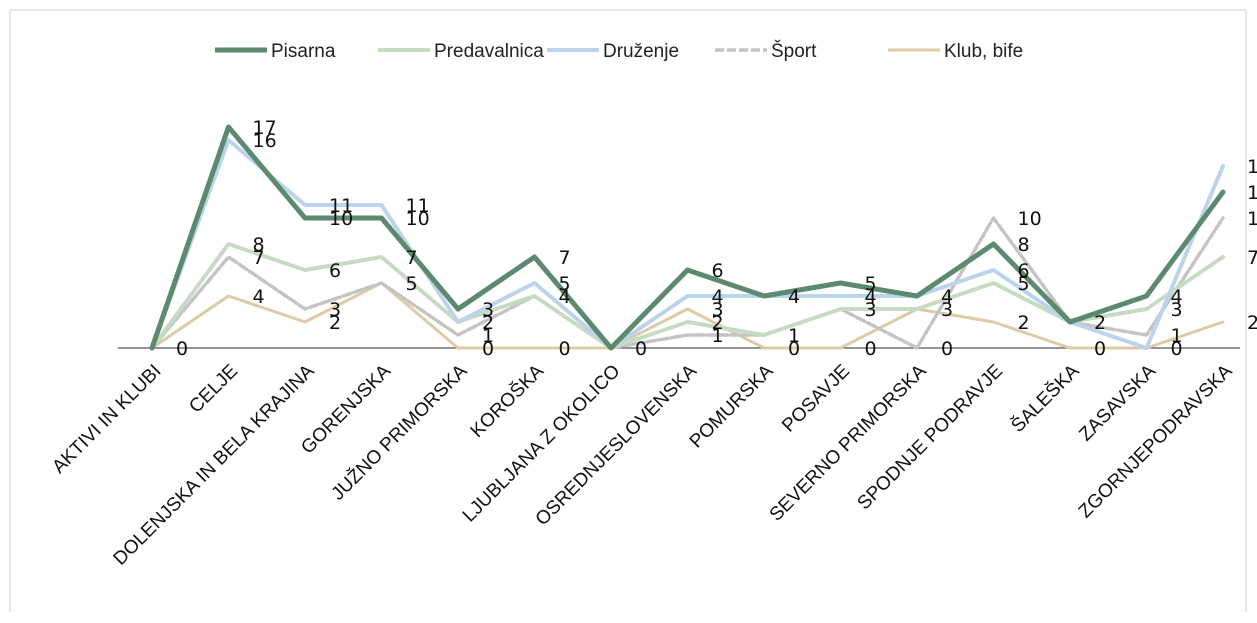 The image size is (1257, 623). What do you see at coordinates (1252, 323) in the screenshot?
I see `data-label-54: 2` at bounding box center [1252, 323].